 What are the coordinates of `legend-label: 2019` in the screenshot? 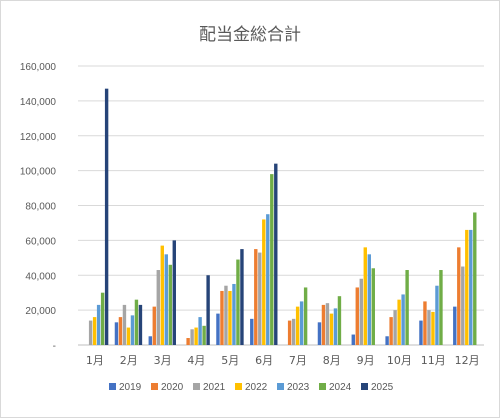 It's located at (130, 387).